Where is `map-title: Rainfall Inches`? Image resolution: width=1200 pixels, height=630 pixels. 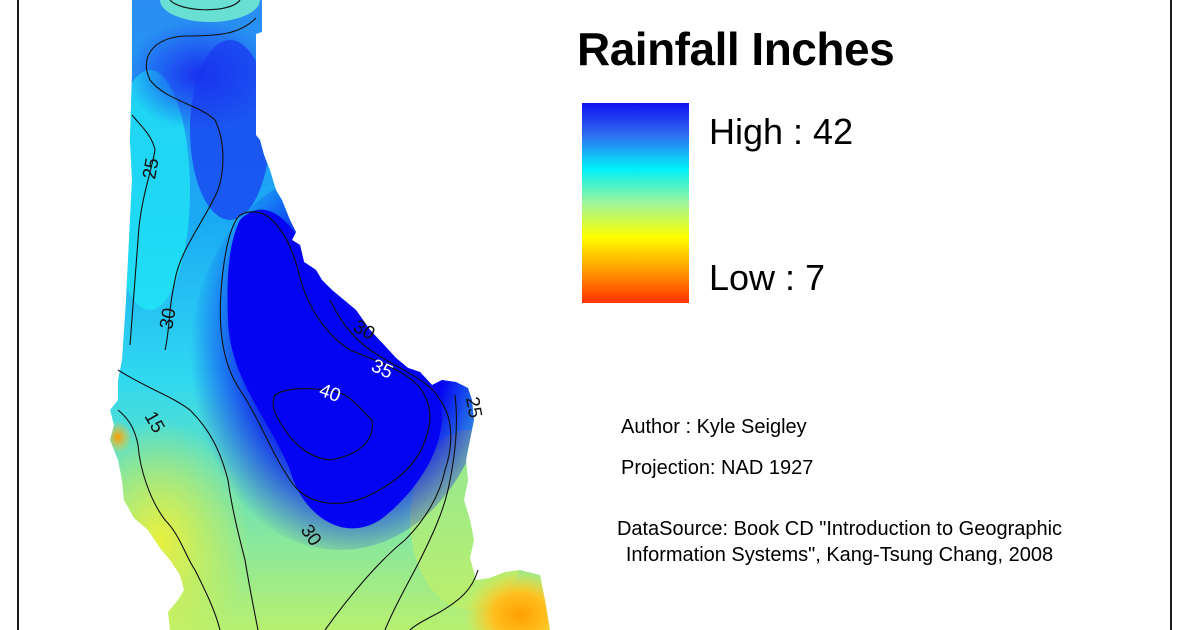
map-title: Rainfall Inches is located at coordinates (736, 49).